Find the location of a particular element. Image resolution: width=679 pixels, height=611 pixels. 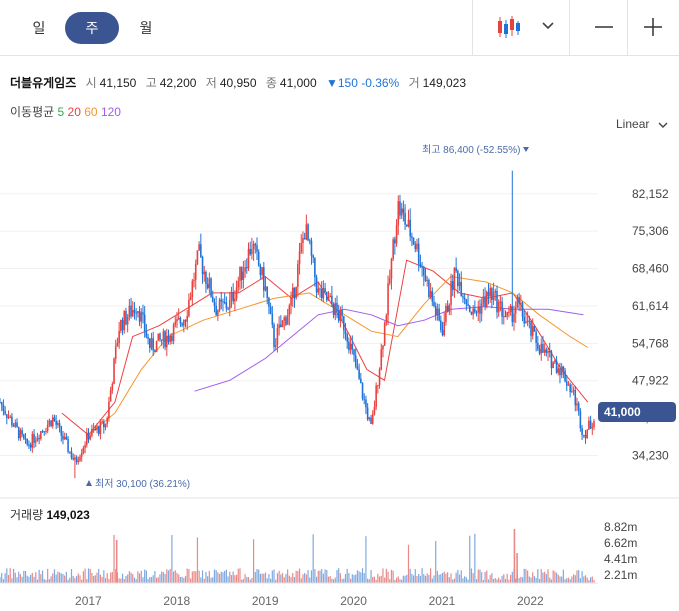

close-label: 종 is located at coordinates (271, 83).